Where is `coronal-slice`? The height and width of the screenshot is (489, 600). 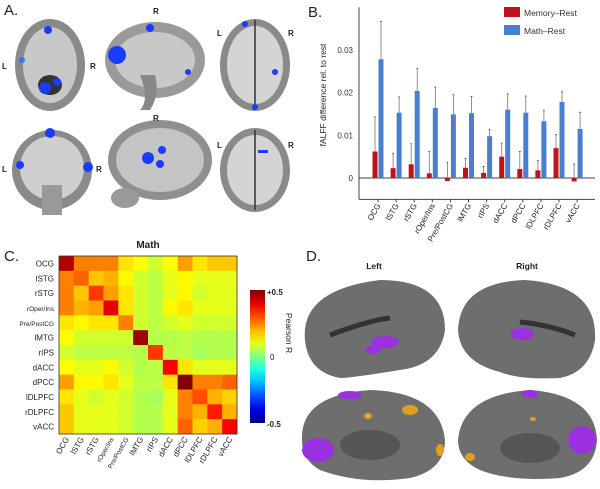
coronal-slice is located at coordinates (52, 171).